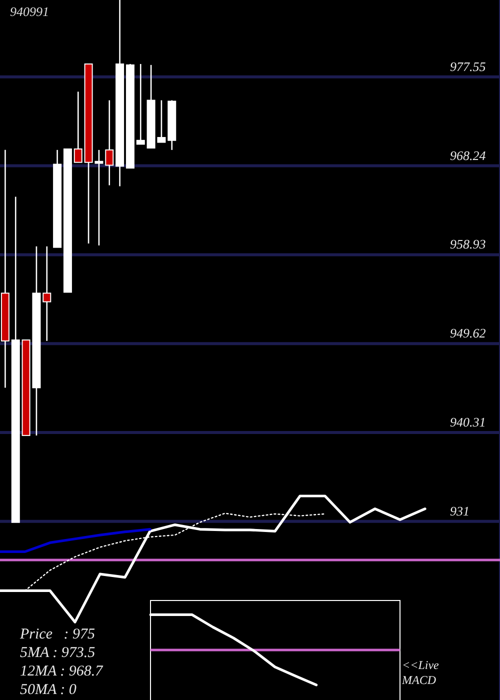 The width and height of the screenshot is (500, 700). Describe the element at coordinates (468, 422) in the screenshot. I see `y-tick-label: 940.31` at that location.